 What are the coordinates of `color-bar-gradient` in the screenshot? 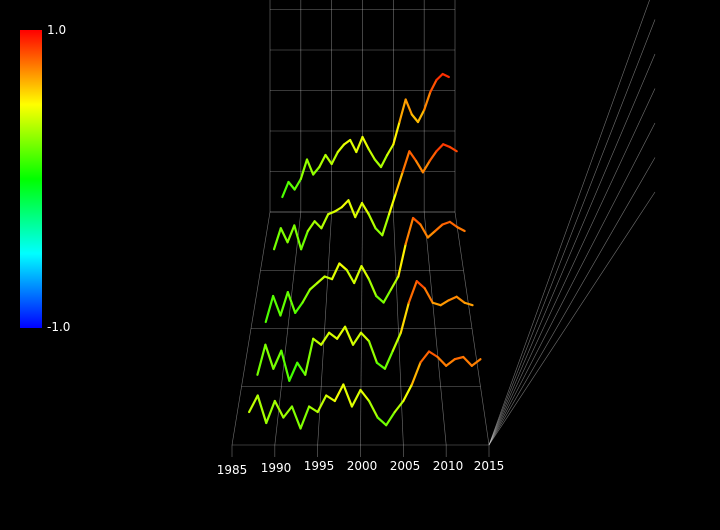 It's located at (31, 179).